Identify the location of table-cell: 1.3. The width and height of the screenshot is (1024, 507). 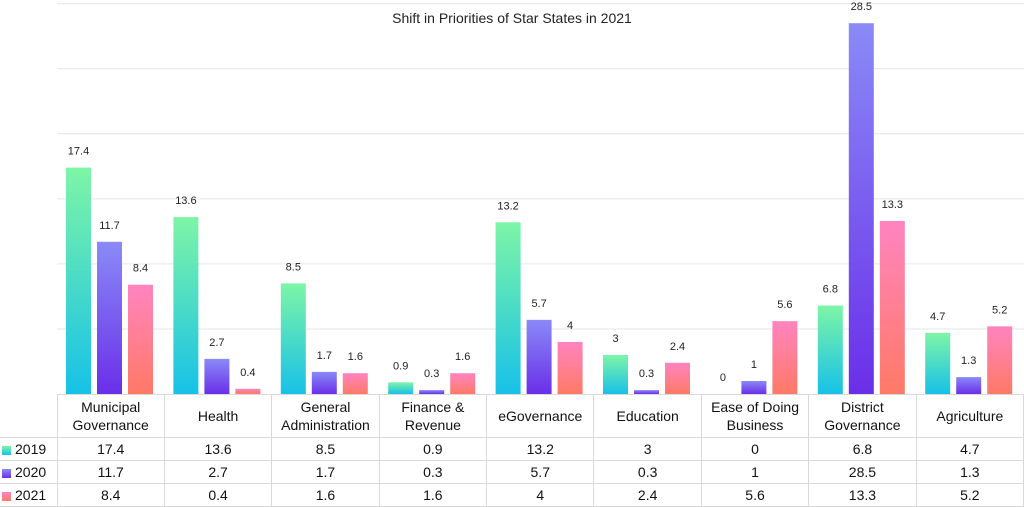
(969, 472).